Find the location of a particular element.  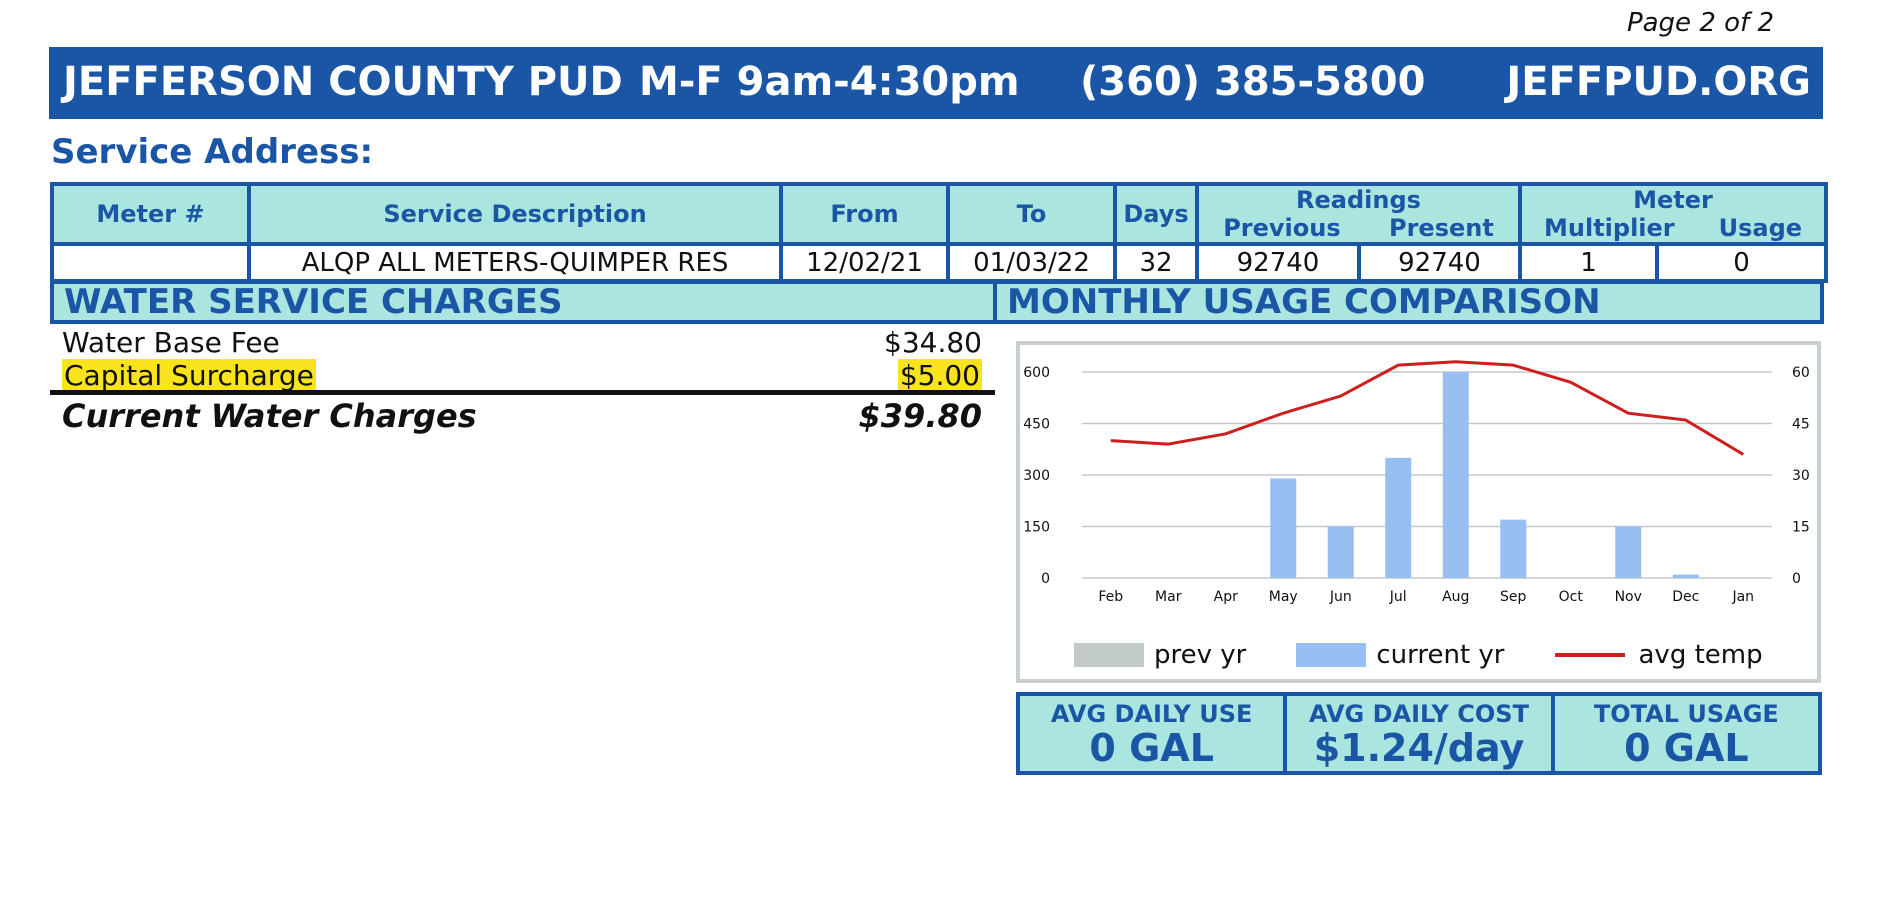

to-cell: 01/03/22 is located at coordinates (1031, 262).